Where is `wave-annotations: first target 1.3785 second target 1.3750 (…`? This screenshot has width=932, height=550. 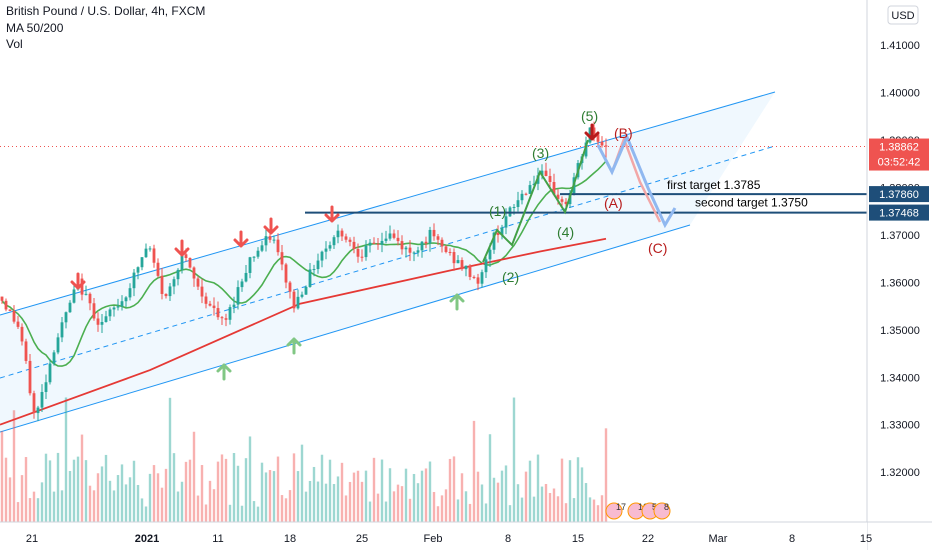 wave-annotations: first target 1.3785 second target 1.3750 (… is located at coordinates (645, 196).